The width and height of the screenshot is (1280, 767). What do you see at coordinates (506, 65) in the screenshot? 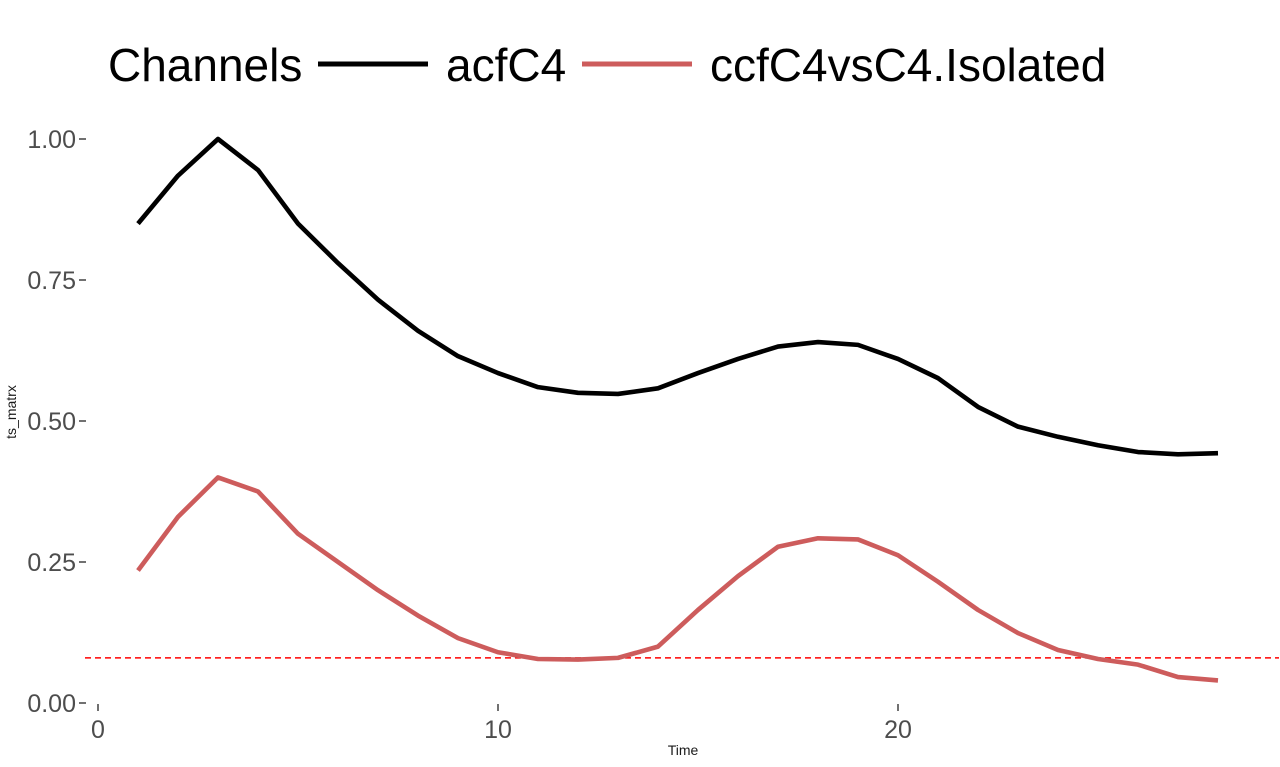
I see `legend-label-acfC4: acfC4` at bounding box center [506, 65].